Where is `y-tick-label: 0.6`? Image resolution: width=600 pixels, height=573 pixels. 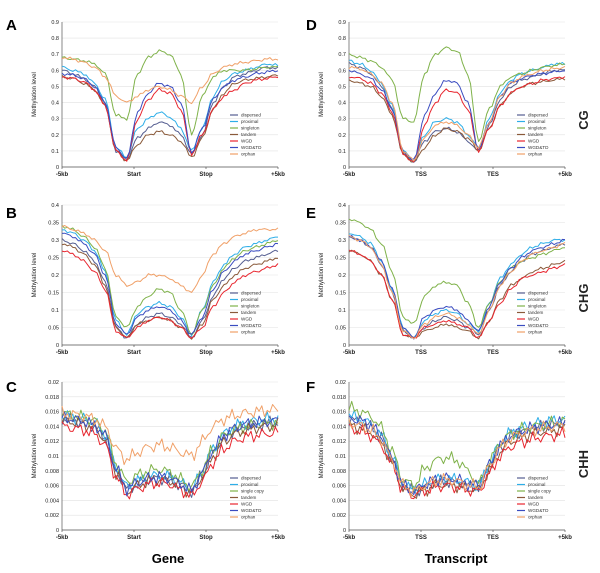
y-tick-label: 0.6 is located at coordinates (342, 71).